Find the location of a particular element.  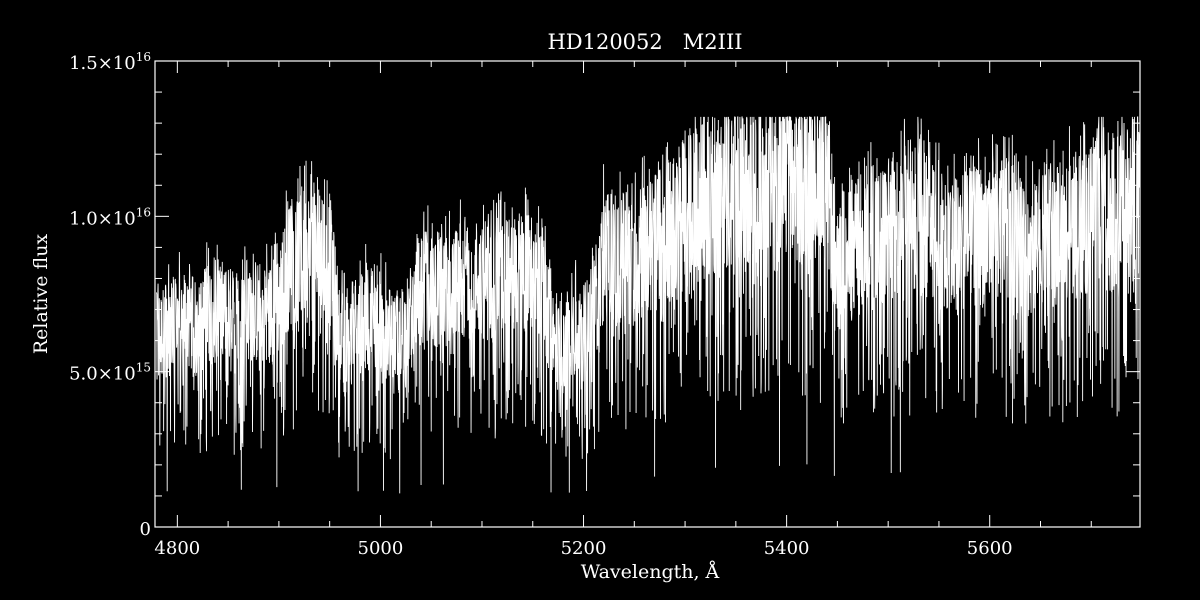

y-tick-label: 5.0×10¹⁵ is located at coordinates (110, 373).